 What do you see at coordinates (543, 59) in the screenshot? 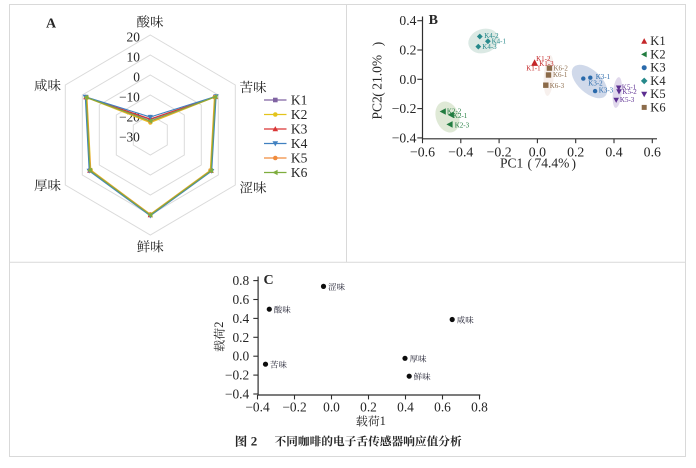
I see `svg-text: K1-2` at bounding box center [543, 59].